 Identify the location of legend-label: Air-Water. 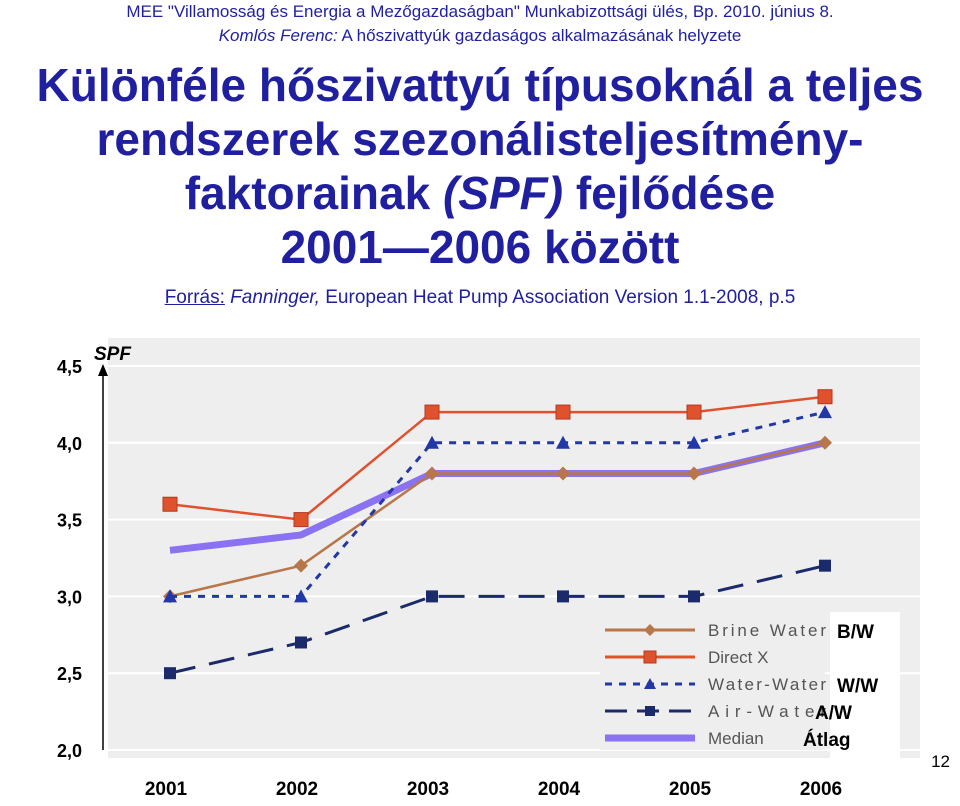
(767, 711).